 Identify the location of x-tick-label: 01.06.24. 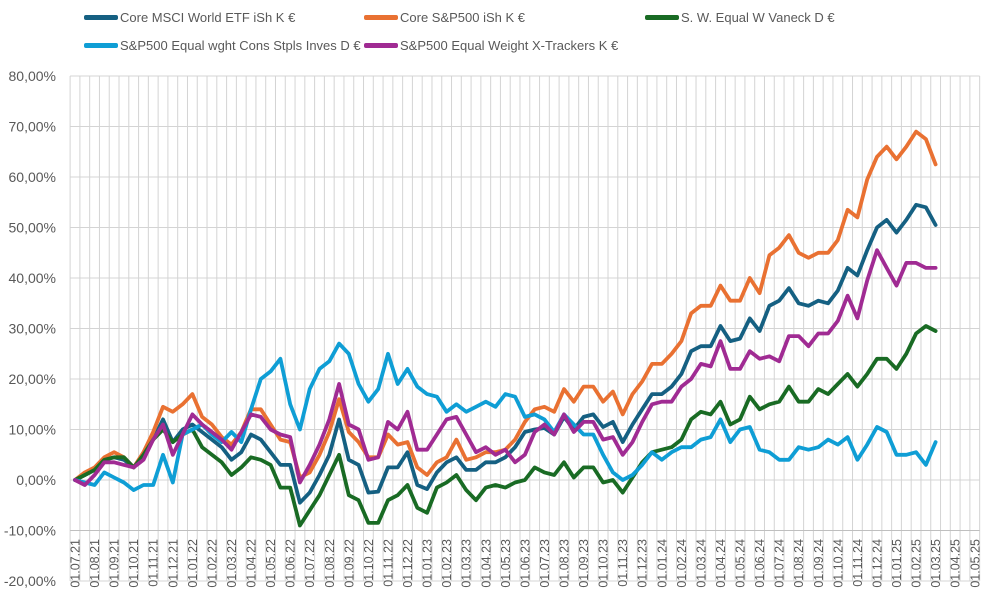
(760, 563).